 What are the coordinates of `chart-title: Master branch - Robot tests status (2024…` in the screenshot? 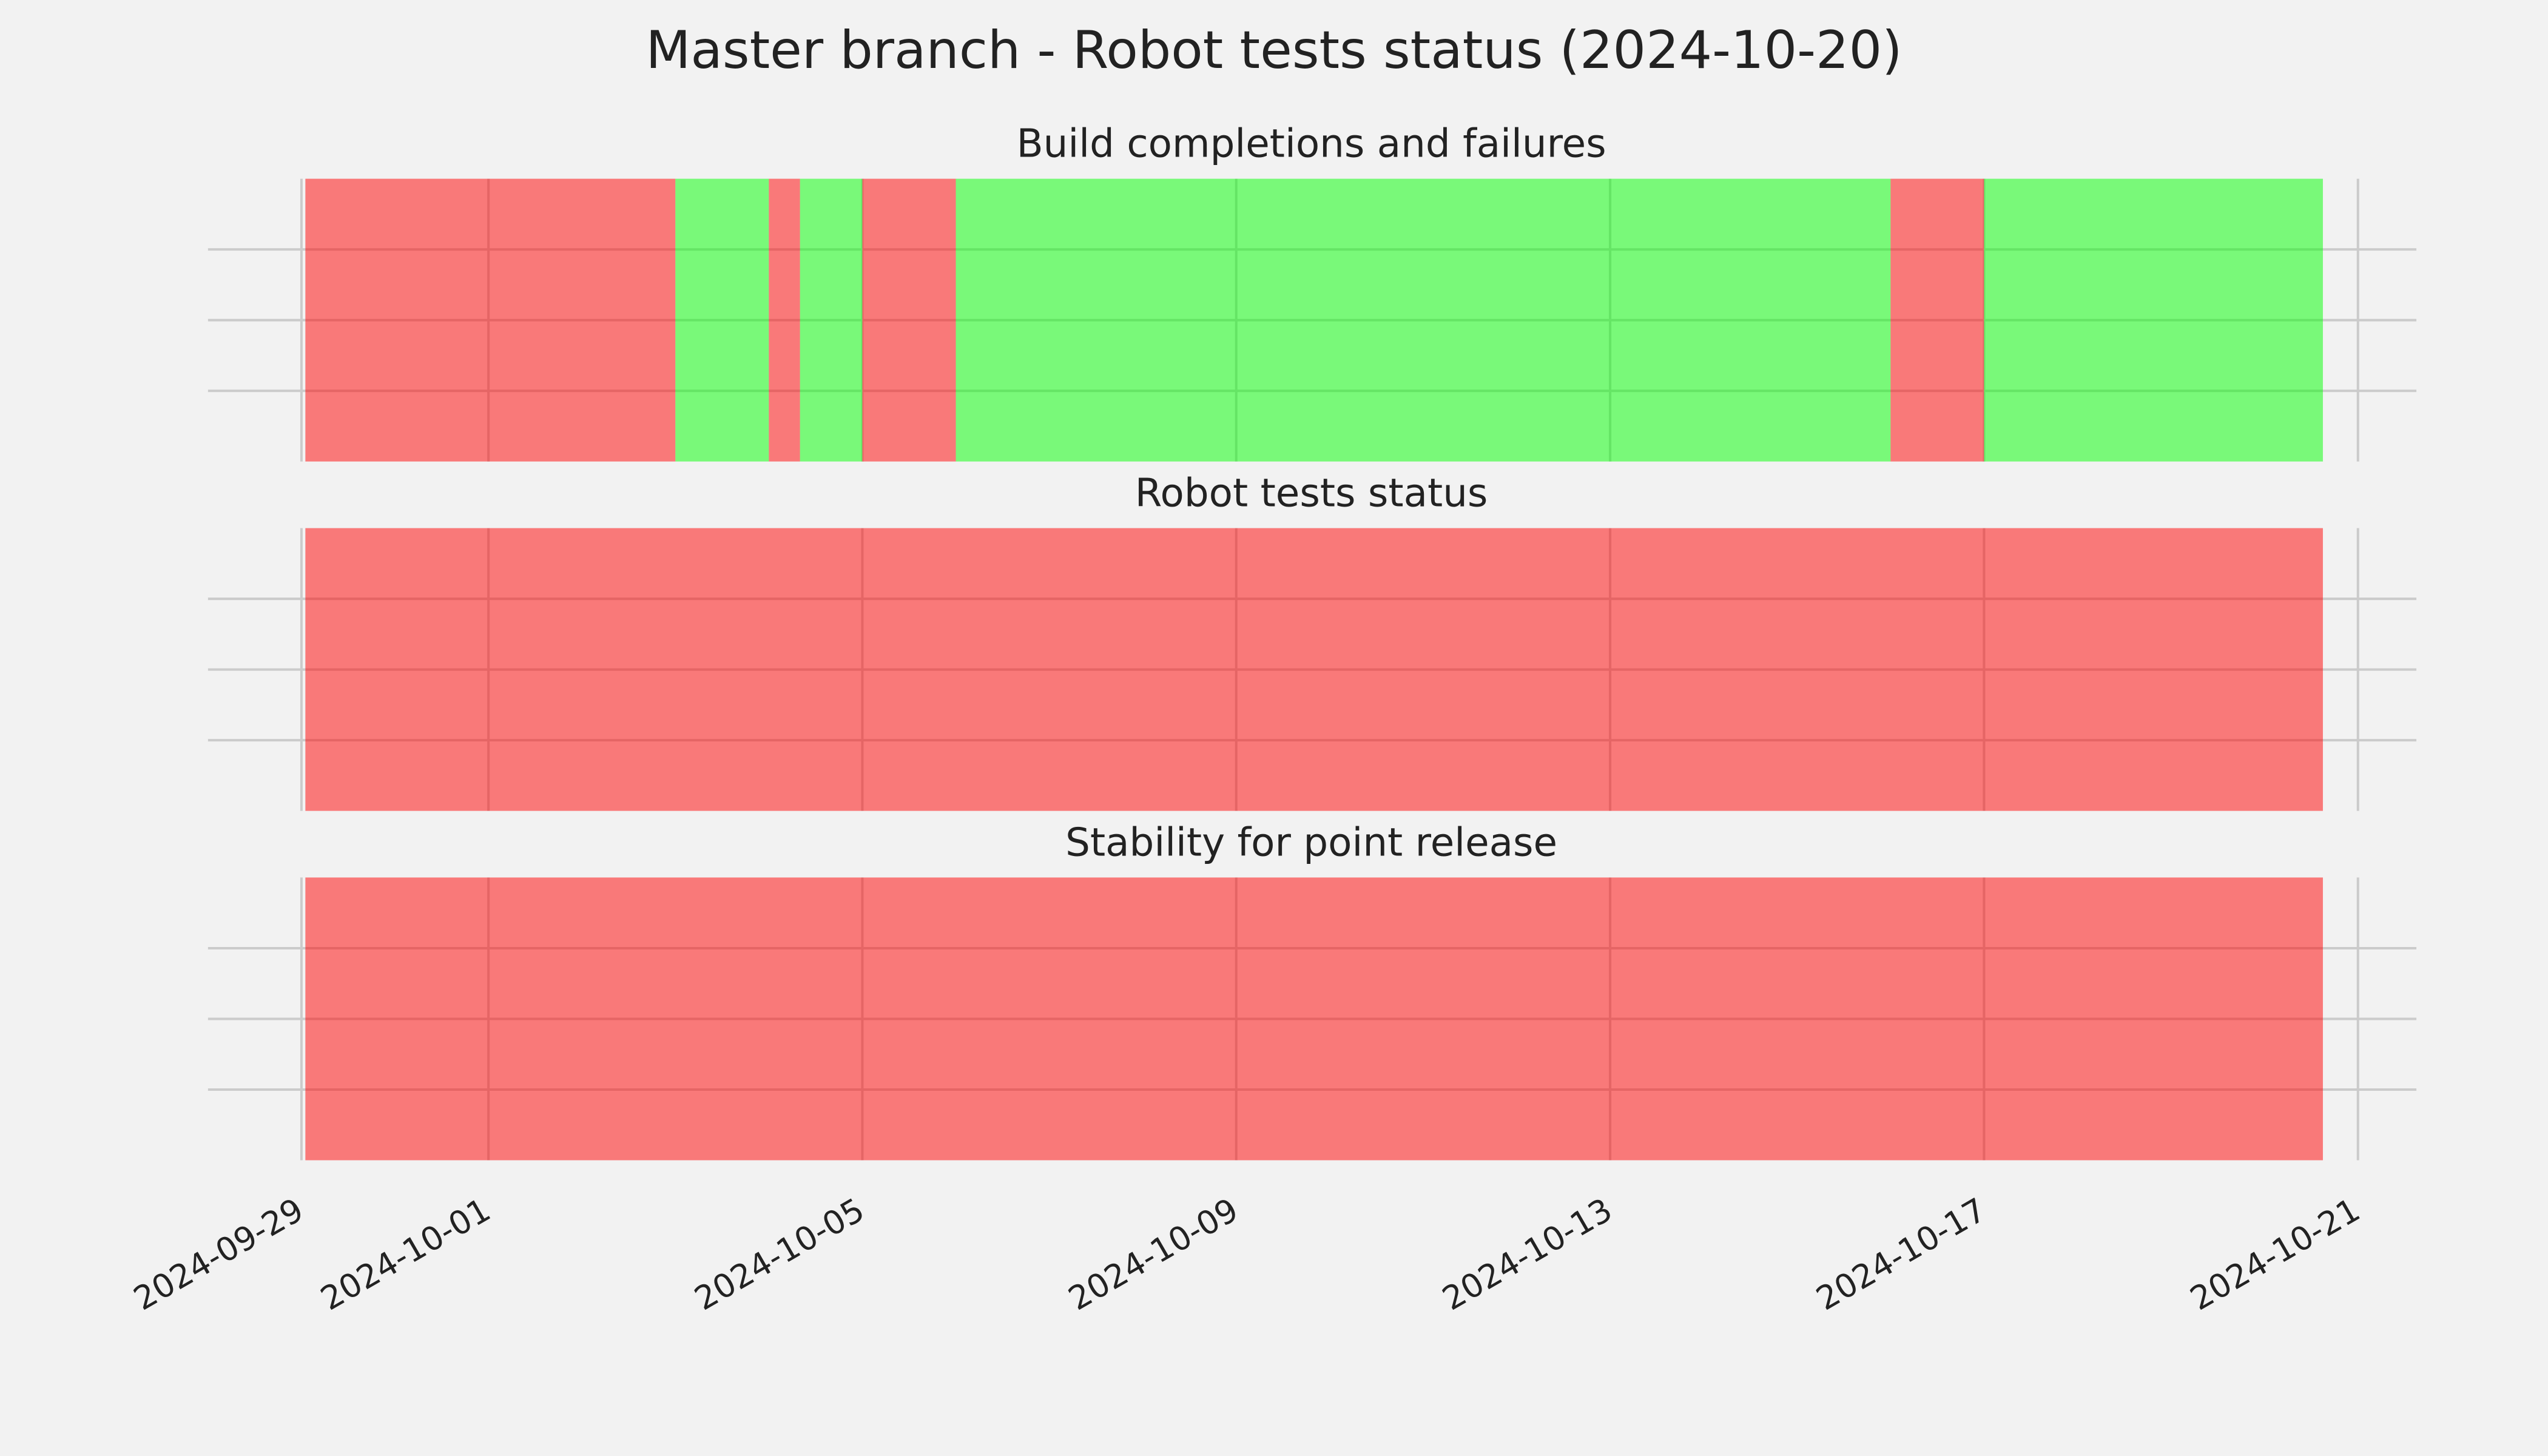 It's located at (1273, 50).